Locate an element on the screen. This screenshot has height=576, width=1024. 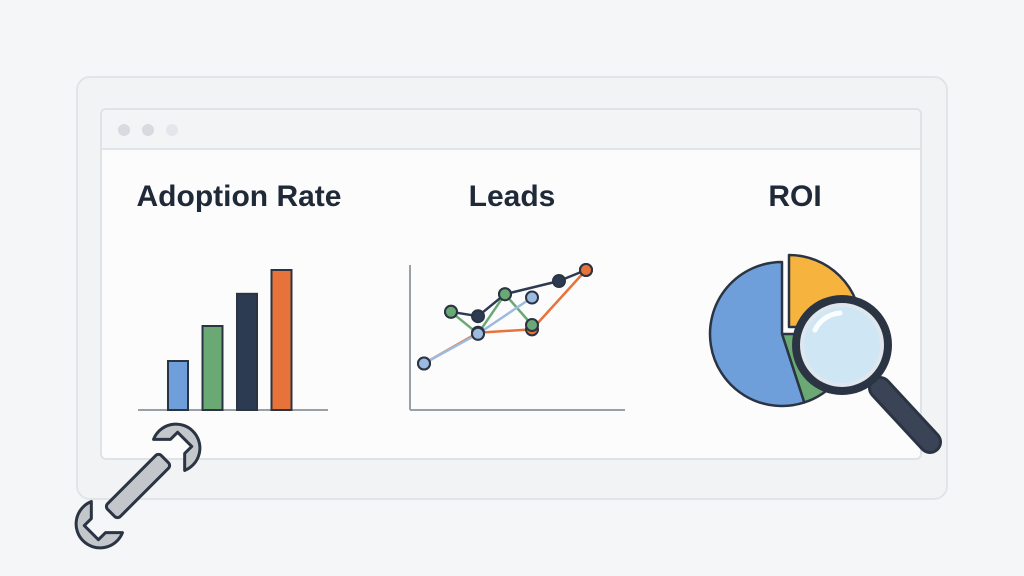
leads-title: Leads is located at coordinates (512, 196).